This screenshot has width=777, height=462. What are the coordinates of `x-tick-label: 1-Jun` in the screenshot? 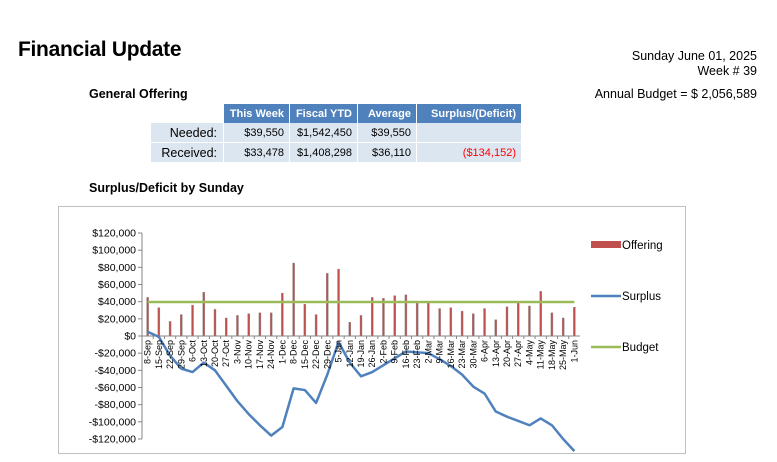 It's located at (574, 351).